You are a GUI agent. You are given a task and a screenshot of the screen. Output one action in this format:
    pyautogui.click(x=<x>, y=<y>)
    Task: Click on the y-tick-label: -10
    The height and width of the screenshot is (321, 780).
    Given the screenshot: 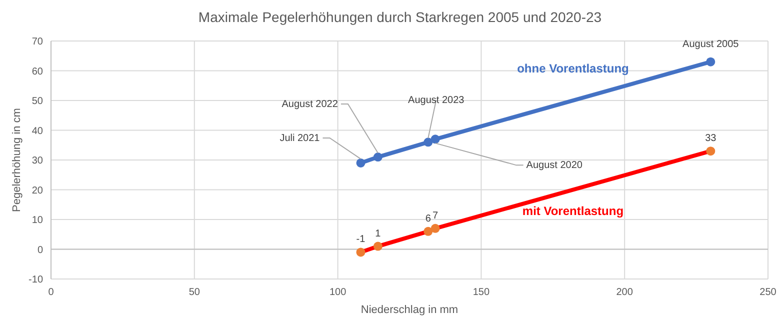 What is the action you would take?
    pyautogui.click(x=36, y=280)
    